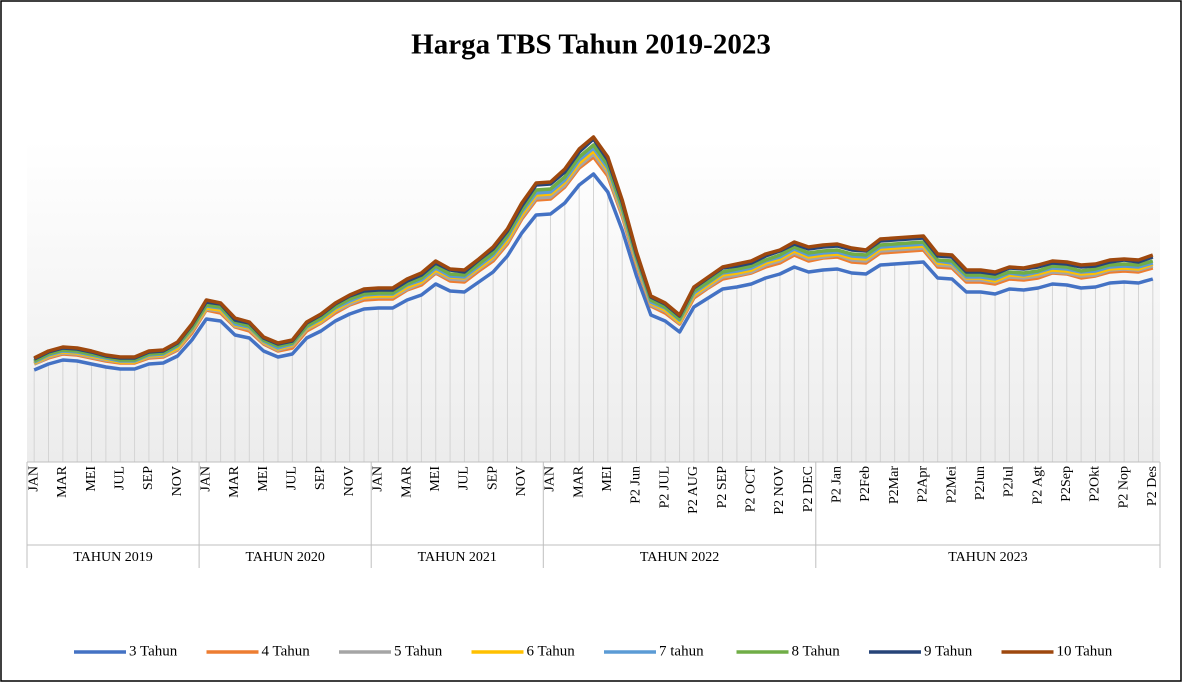 This screenshot has height=682, width=1182. Describe the element at coordinates (1095, 484) in the screenshot. I see `x-tick-label: P2Okt` at that location.